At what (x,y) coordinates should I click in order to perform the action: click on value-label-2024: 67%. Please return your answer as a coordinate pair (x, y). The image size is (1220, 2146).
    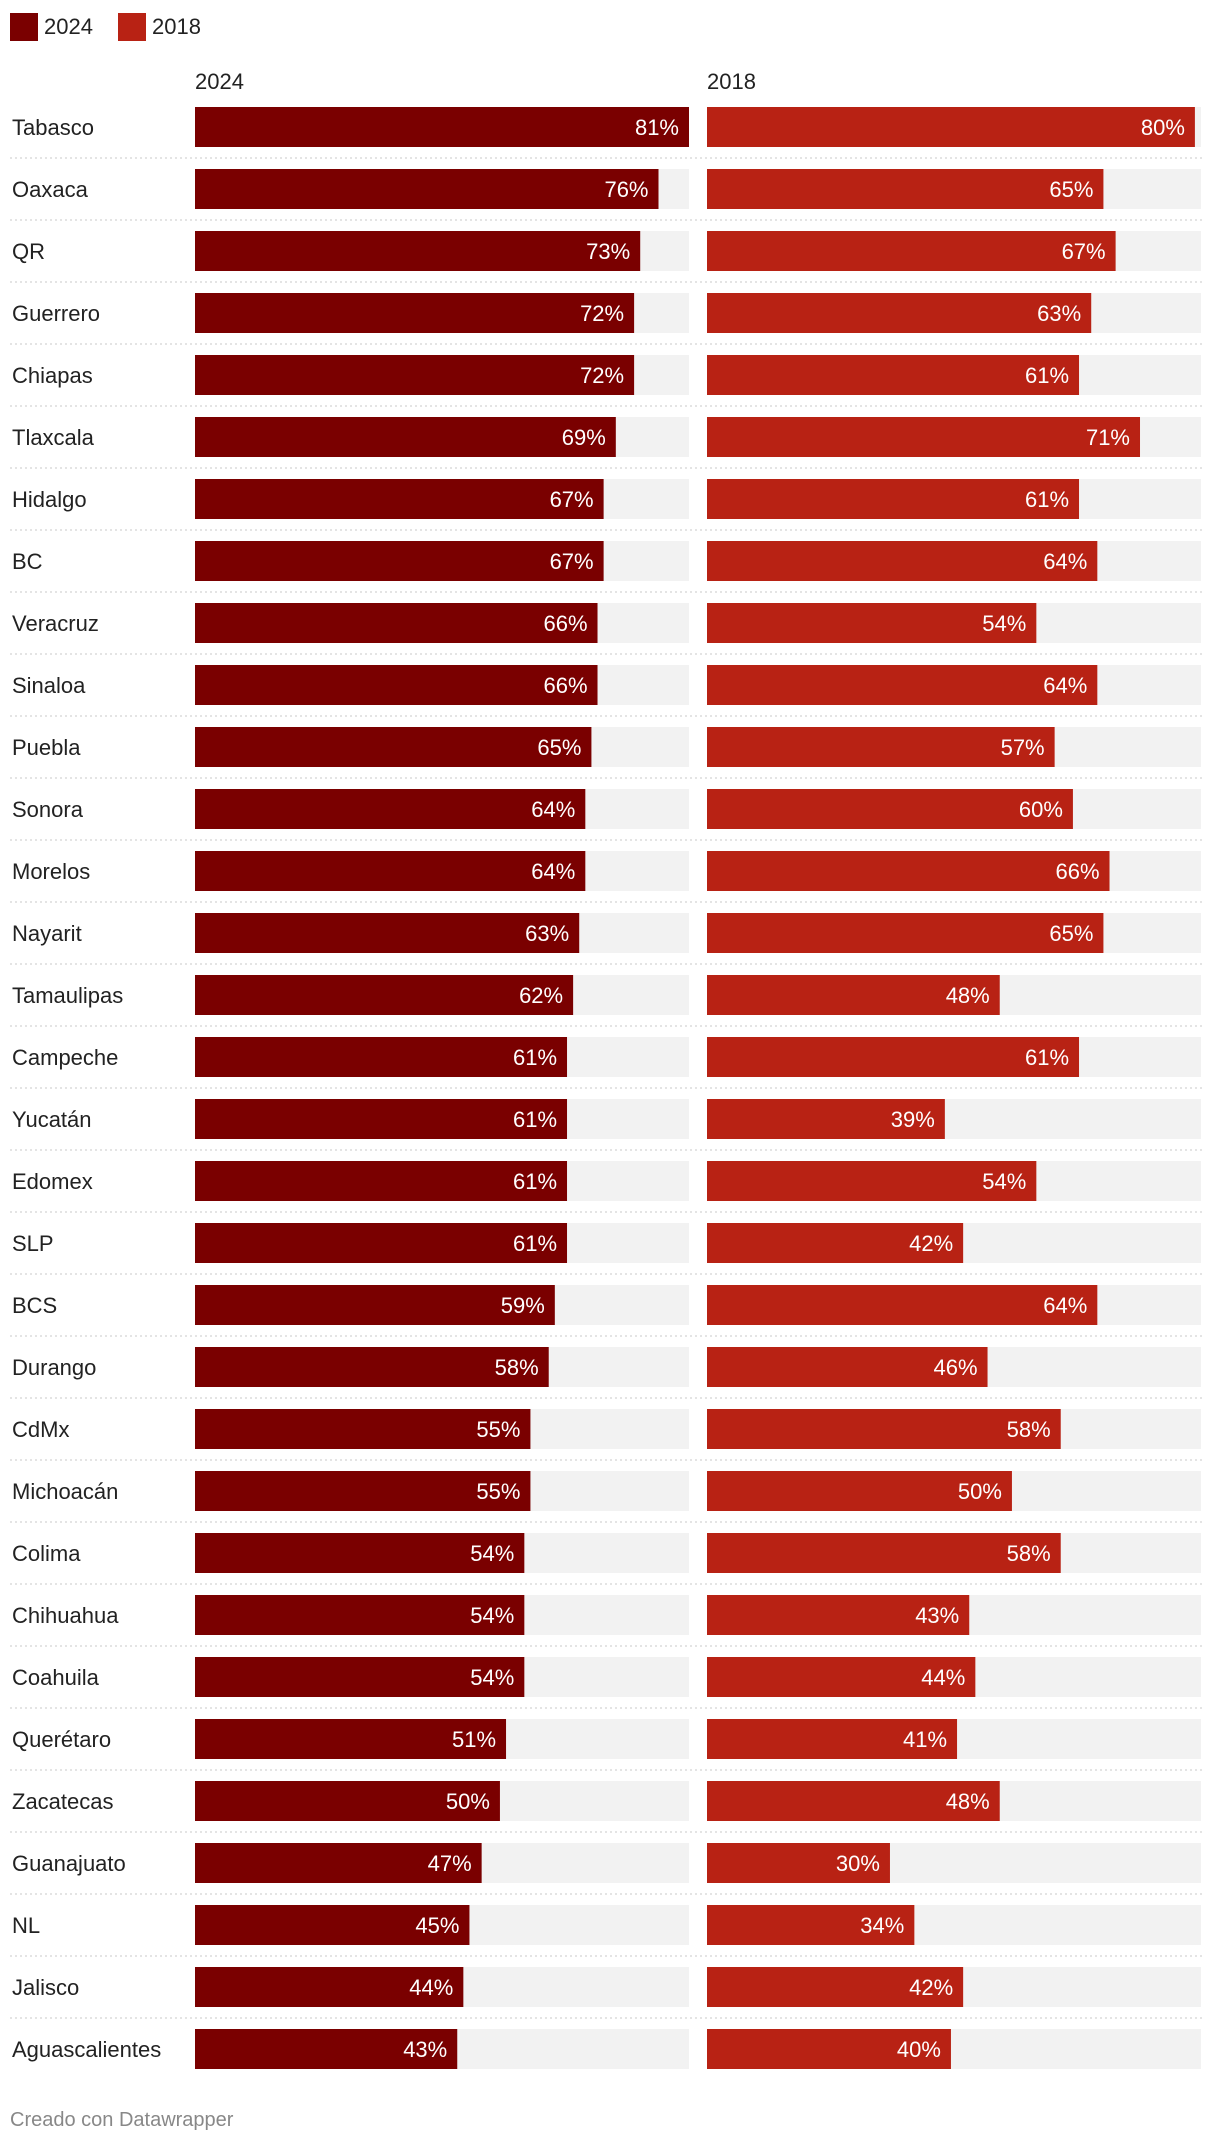
    Looking at the image, I should click on (572, 561).